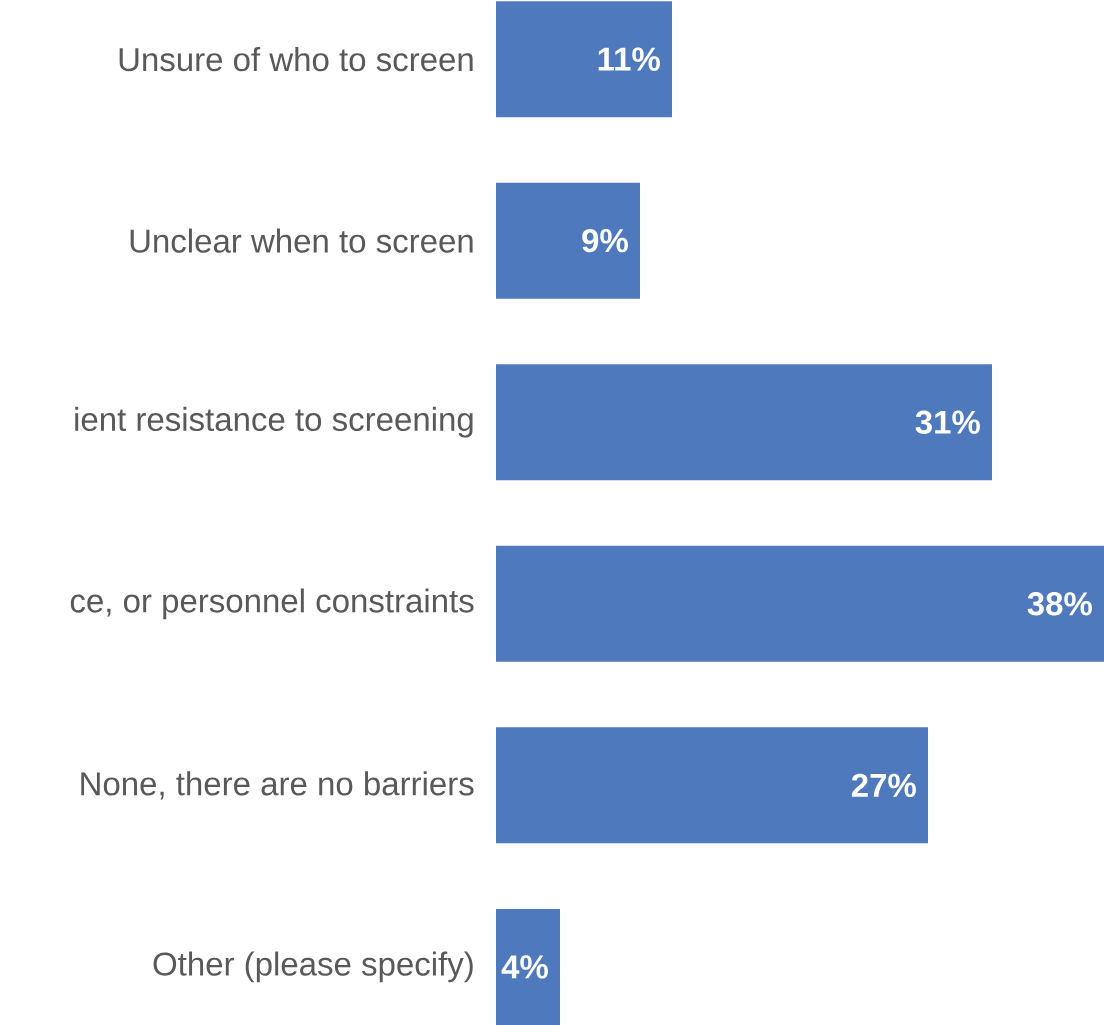  I want to click on data-label: 38%, so click(1059, 604).